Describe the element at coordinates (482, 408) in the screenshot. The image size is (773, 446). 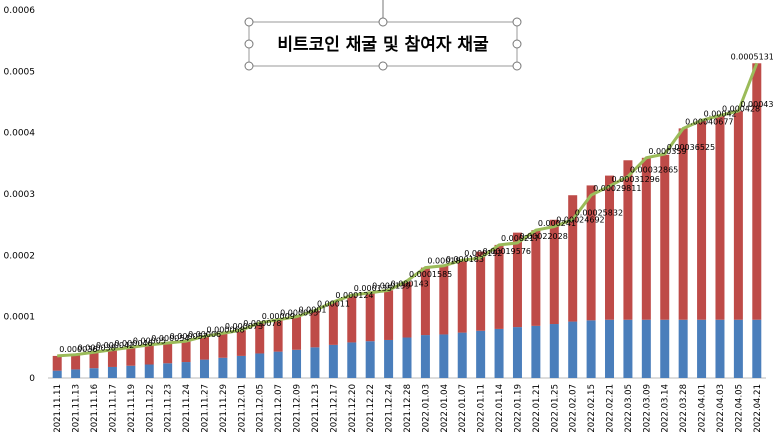
I see `x-tick-label: 2022.01.11` at that location.